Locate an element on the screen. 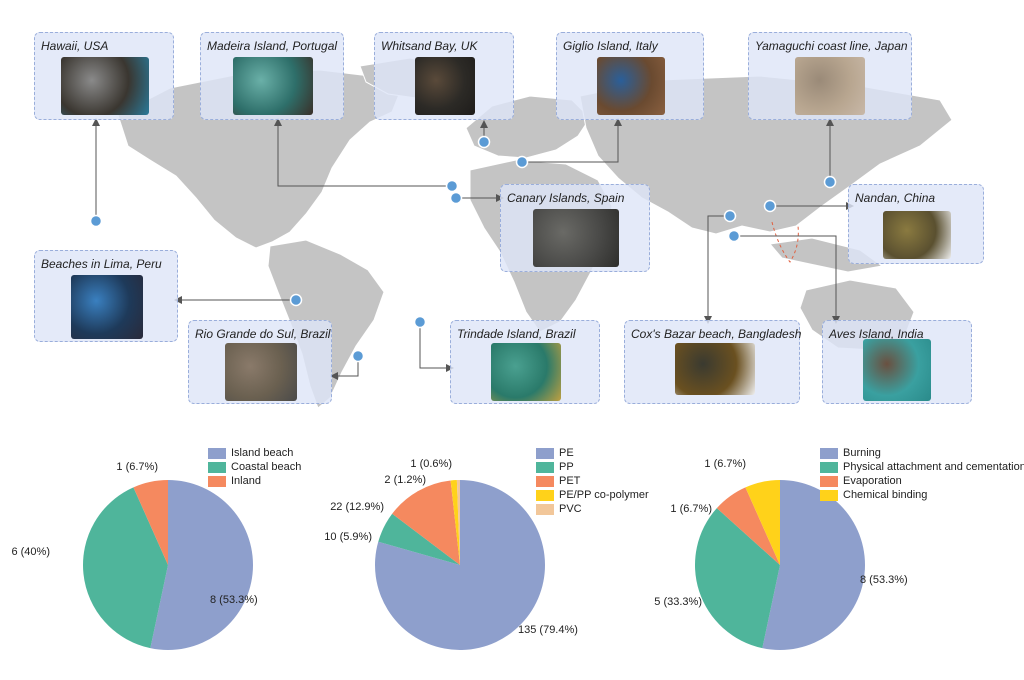 This screenshot has width=1024, height=680. legend-label: PE is located at coordinates (566, 453).